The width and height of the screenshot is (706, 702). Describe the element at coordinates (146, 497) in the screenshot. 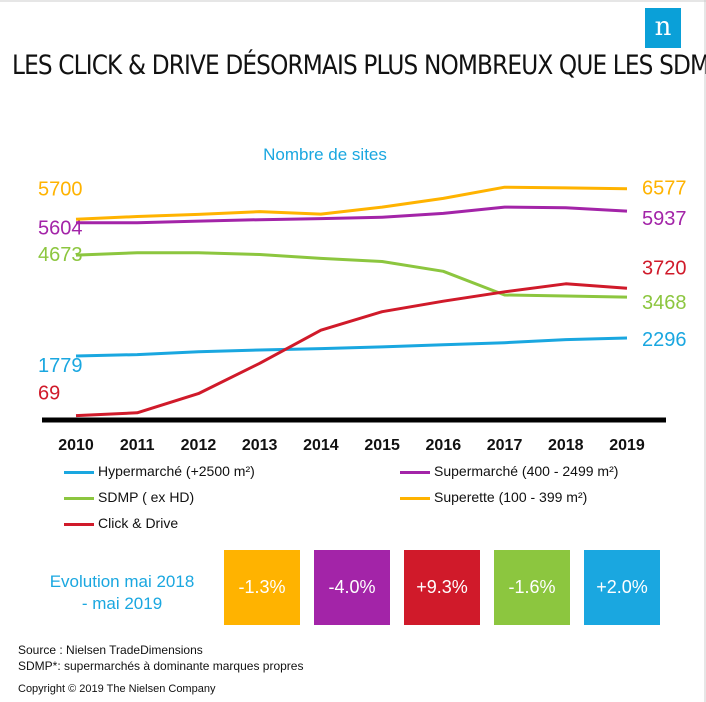

I see `legend-label-sdmp: SDMP ( ex HD)` at that location.